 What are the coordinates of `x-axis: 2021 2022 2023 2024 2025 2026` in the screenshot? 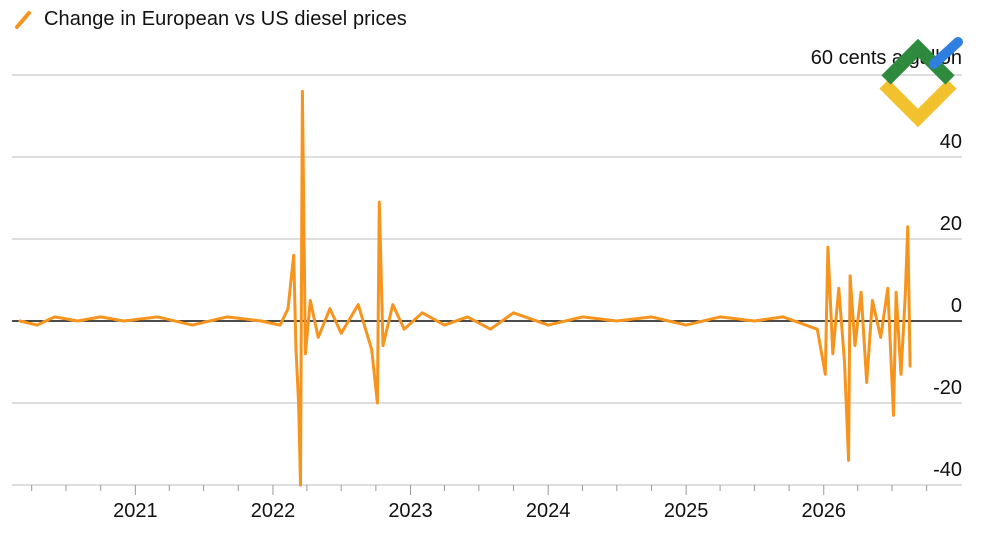 It's located at (479, 503).